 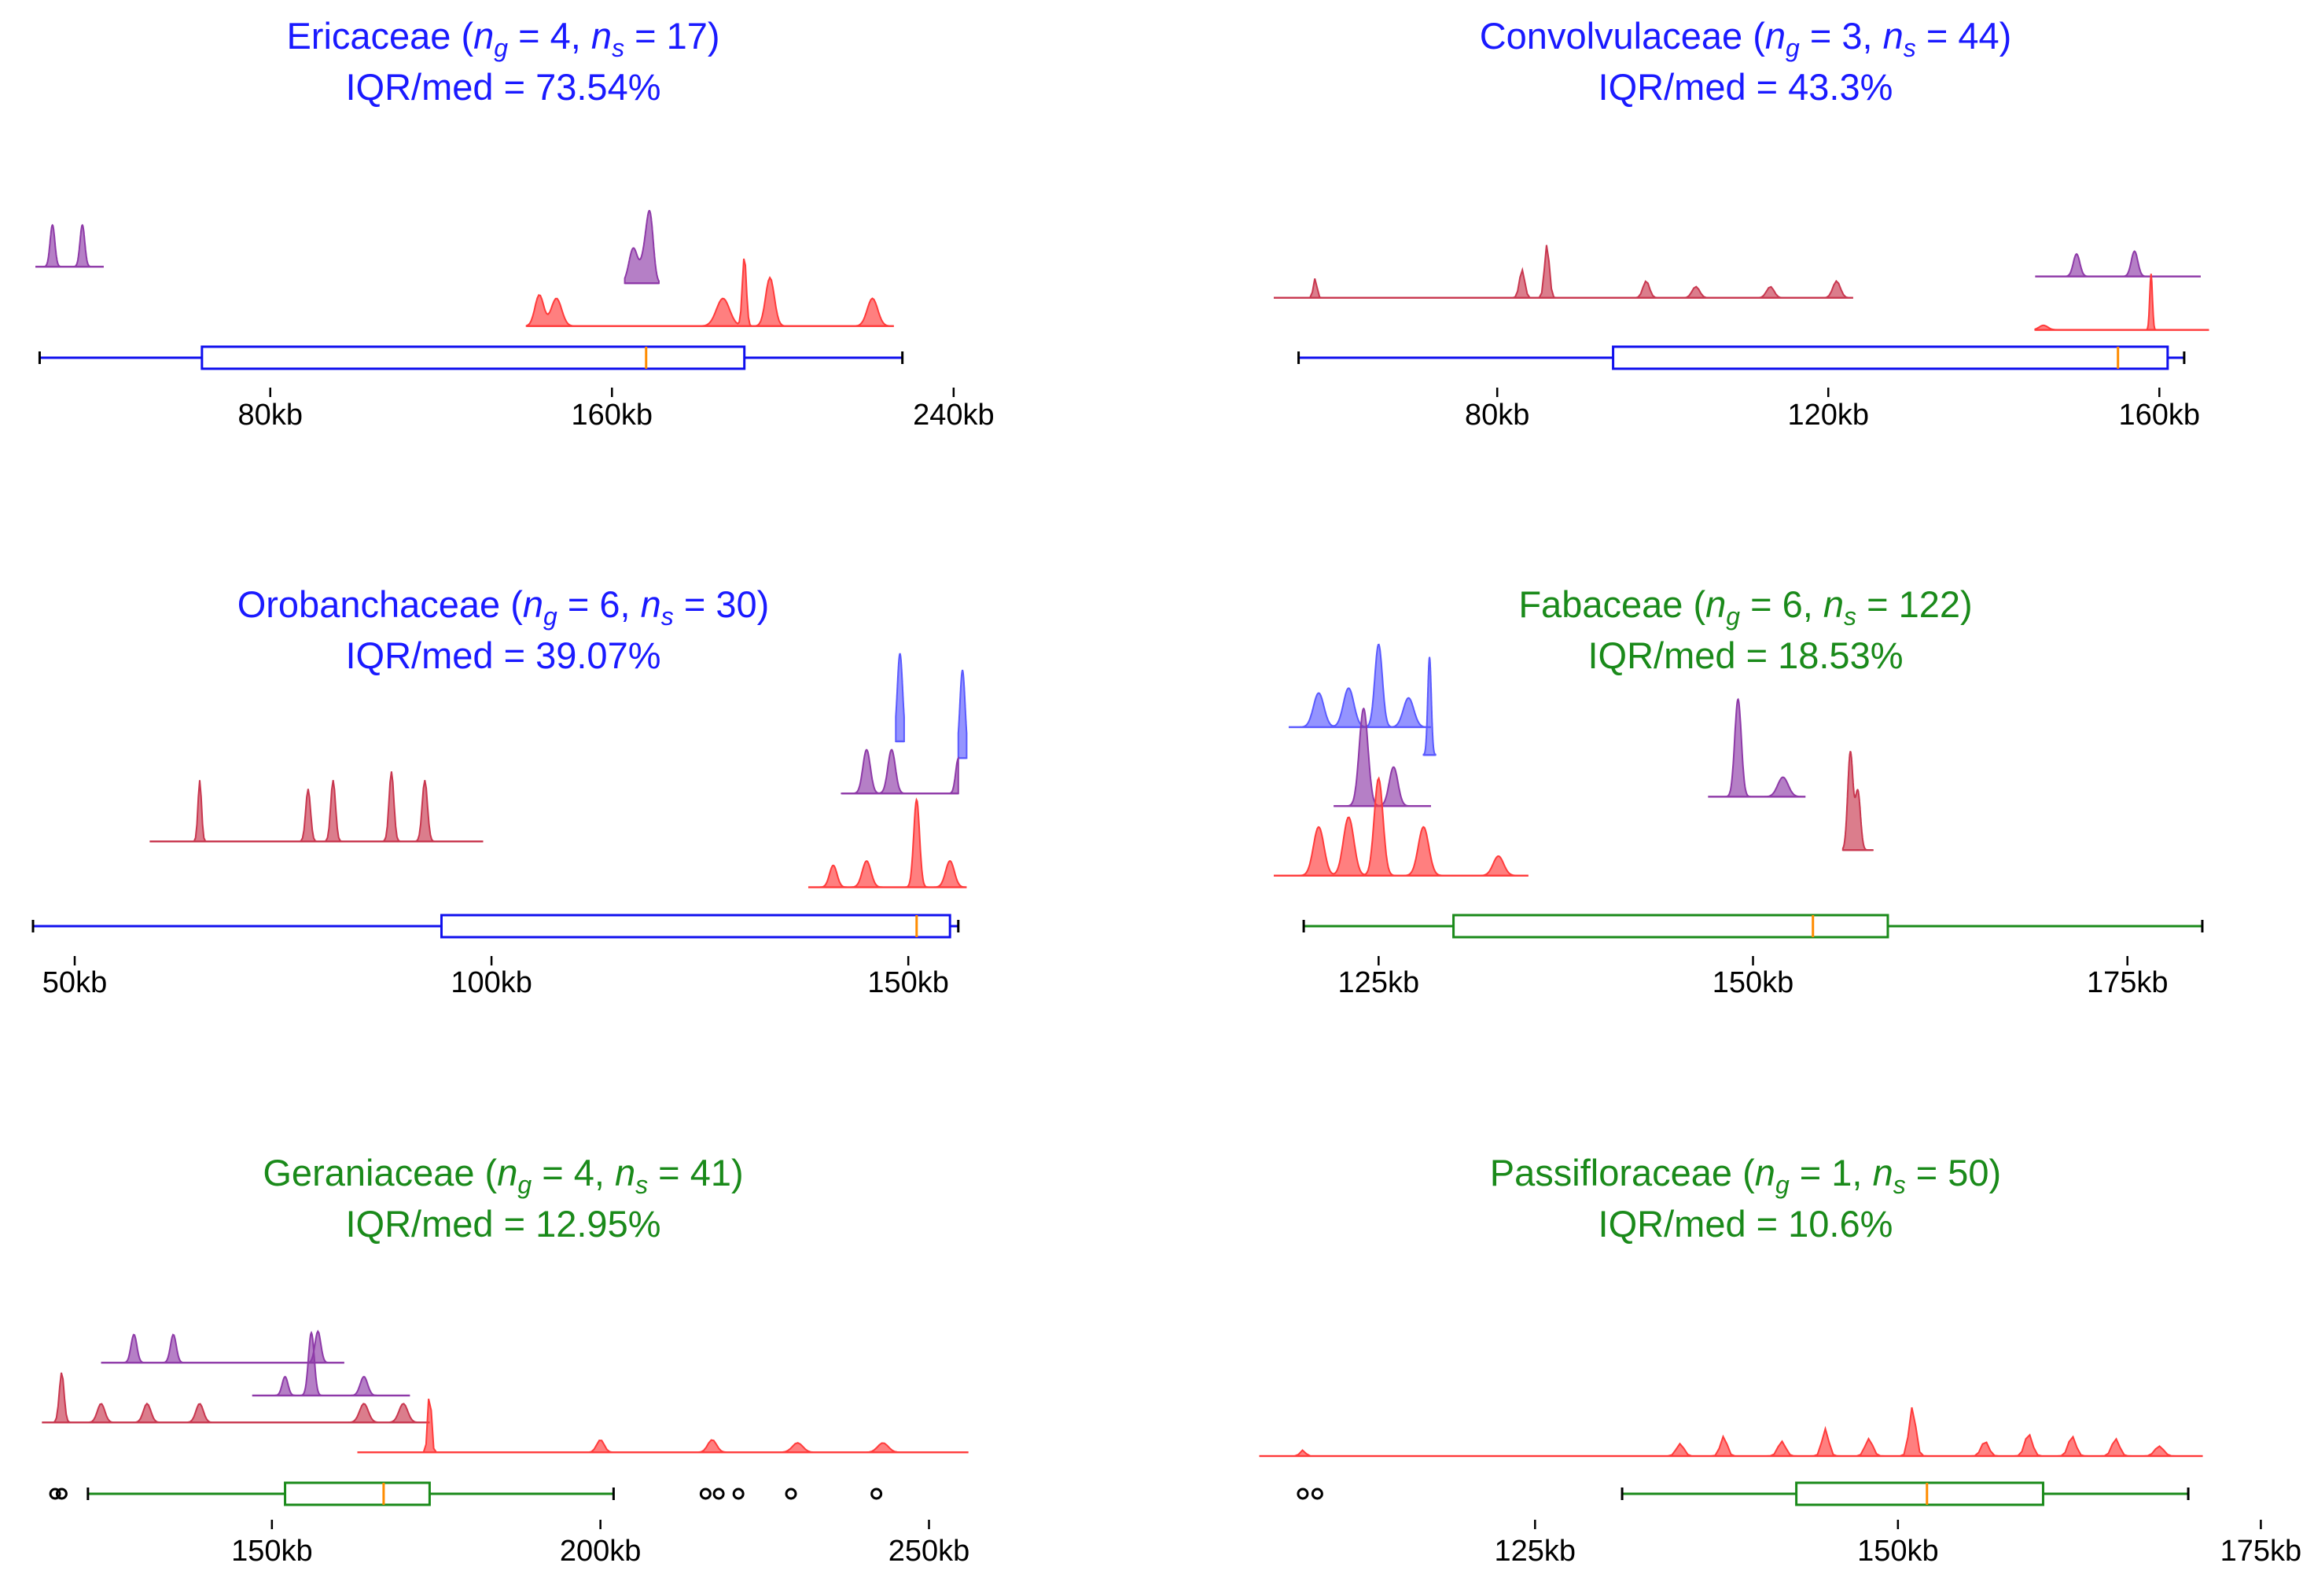 I want to click on panel-title: Passifloraceae (ng = 1, ns = 50), so click(x=1746, y=1175).